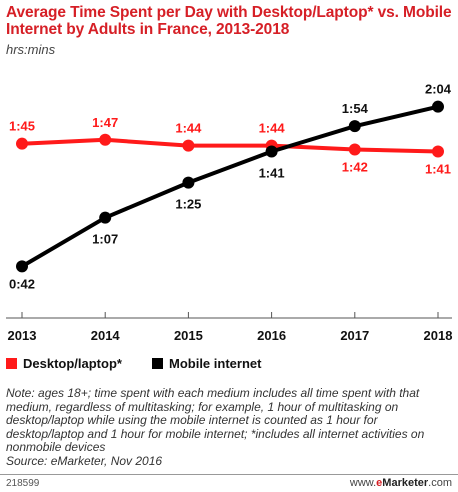 This screenshot has width=458, height=492. I want to click on legend-item-desktop: Desktop/laptop*, so click(64, 363).